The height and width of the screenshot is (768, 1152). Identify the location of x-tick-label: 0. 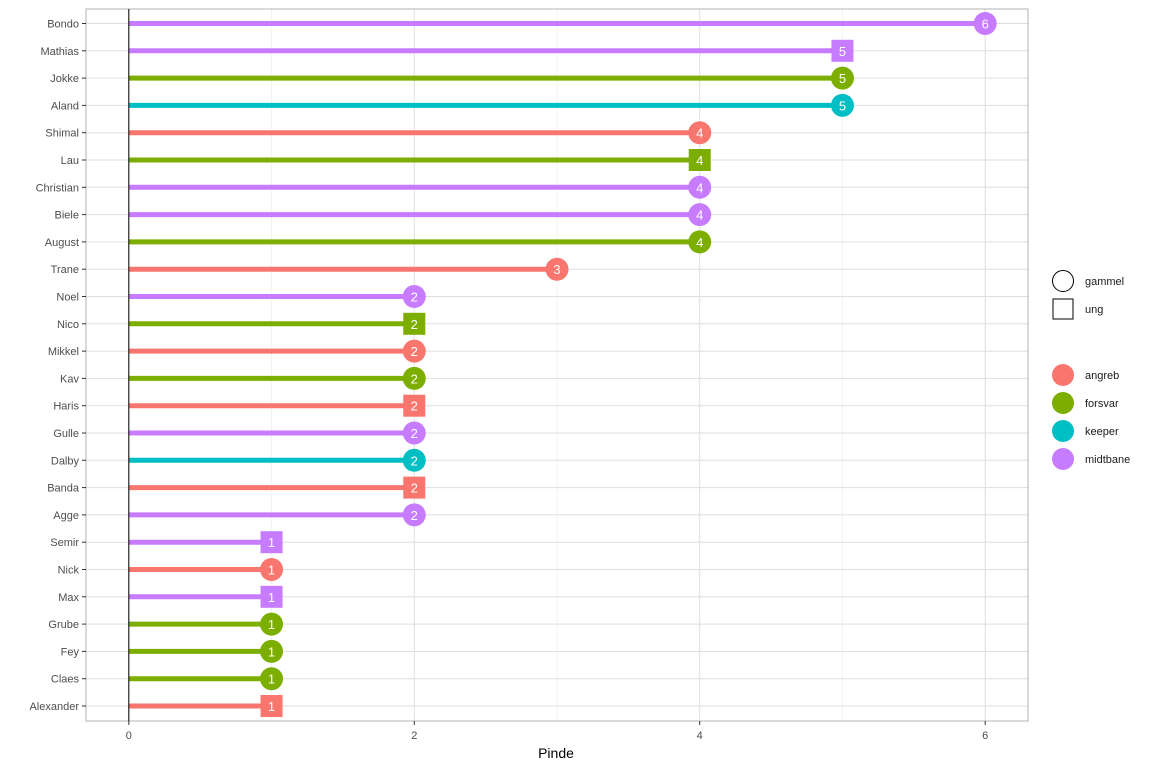
(129, 736).